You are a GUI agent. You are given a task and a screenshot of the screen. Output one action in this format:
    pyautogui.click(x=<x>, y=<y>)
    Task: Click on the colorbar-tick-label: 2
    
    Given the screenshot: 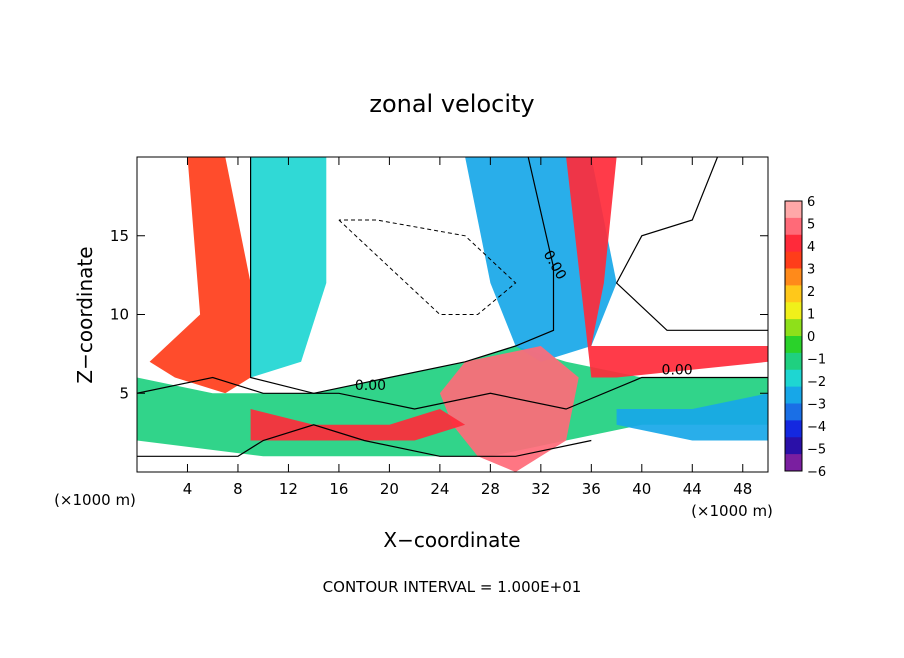 What is the action you would take?
    pyautogui.click(x=811, y=292)
    